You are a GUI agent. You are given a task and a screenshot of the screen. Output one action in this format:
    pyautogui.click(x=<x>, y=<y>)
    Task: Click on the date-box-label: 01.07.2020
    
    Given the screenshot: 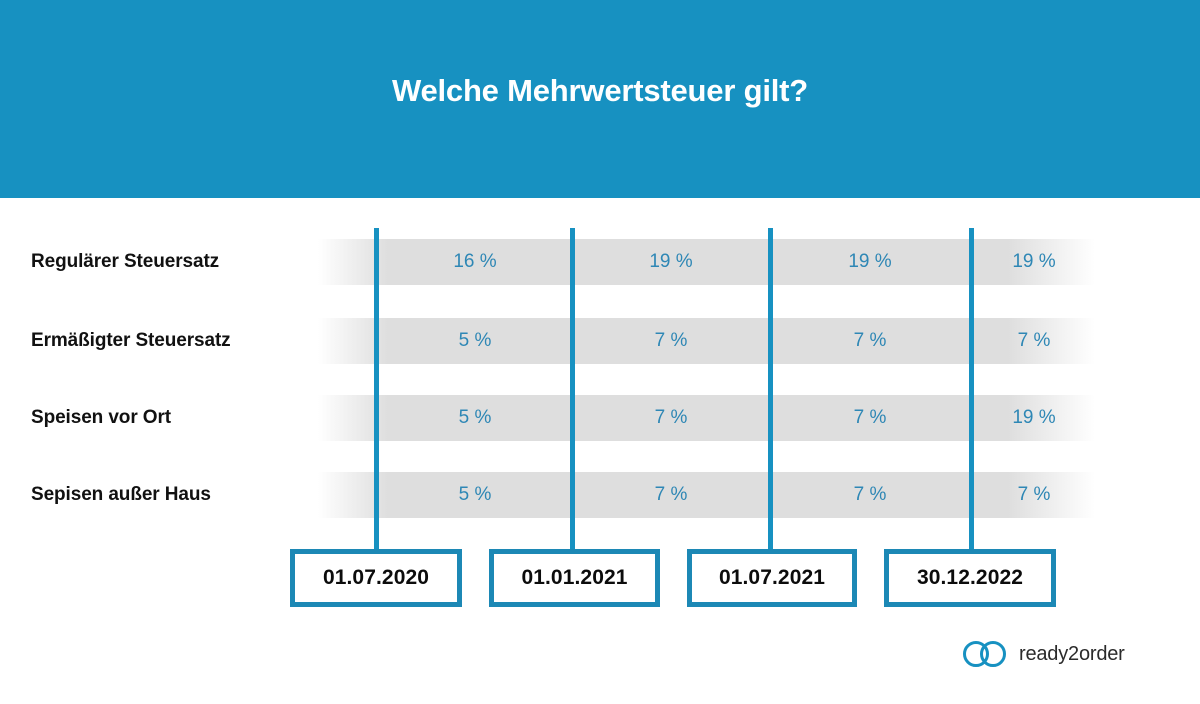 What is the action you would take?
    pyautogui.click(x=376, y=577)
    